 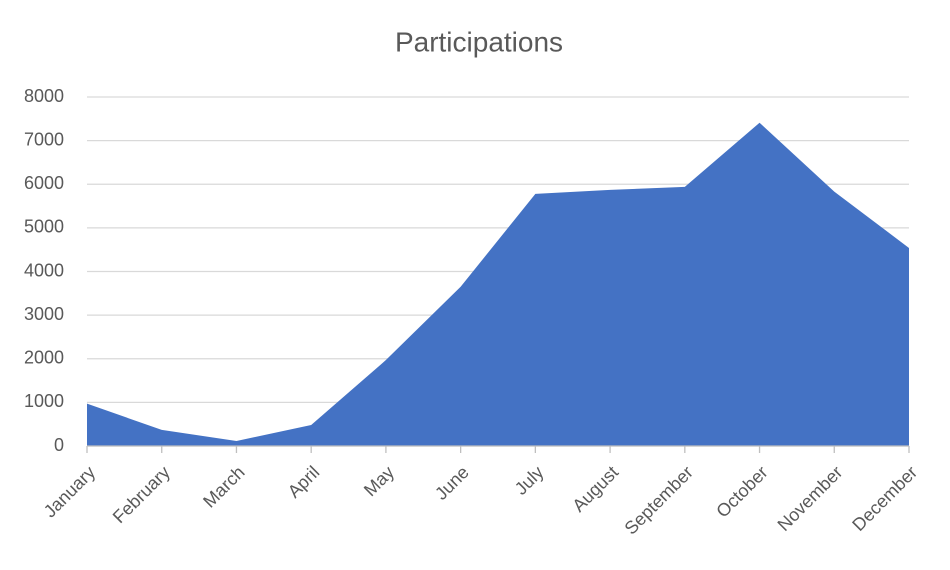 What do you see at coordinates (884, 498) in the screenshot?
I see `x-tick-label: December` at bounding box center [884, 498].